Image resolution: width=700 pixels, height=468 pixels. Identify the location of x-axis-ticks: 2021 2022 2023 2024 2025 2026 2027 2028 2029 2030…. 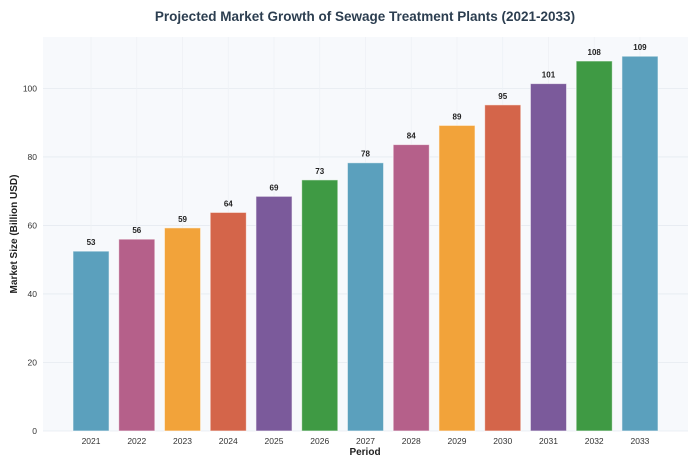
(366, 441).